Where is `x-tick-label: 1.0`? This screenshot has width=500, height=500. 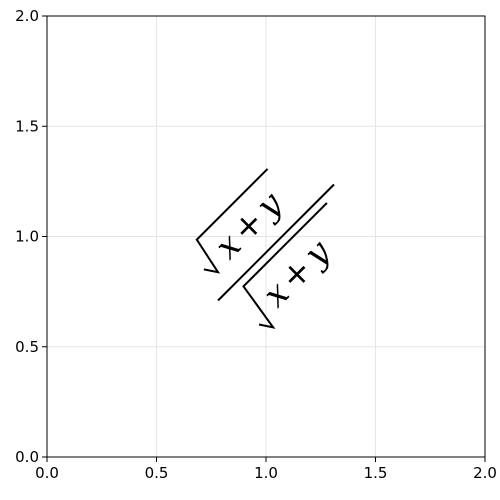 x-tick-label: 1.0 is located at coordinates (266, 473).